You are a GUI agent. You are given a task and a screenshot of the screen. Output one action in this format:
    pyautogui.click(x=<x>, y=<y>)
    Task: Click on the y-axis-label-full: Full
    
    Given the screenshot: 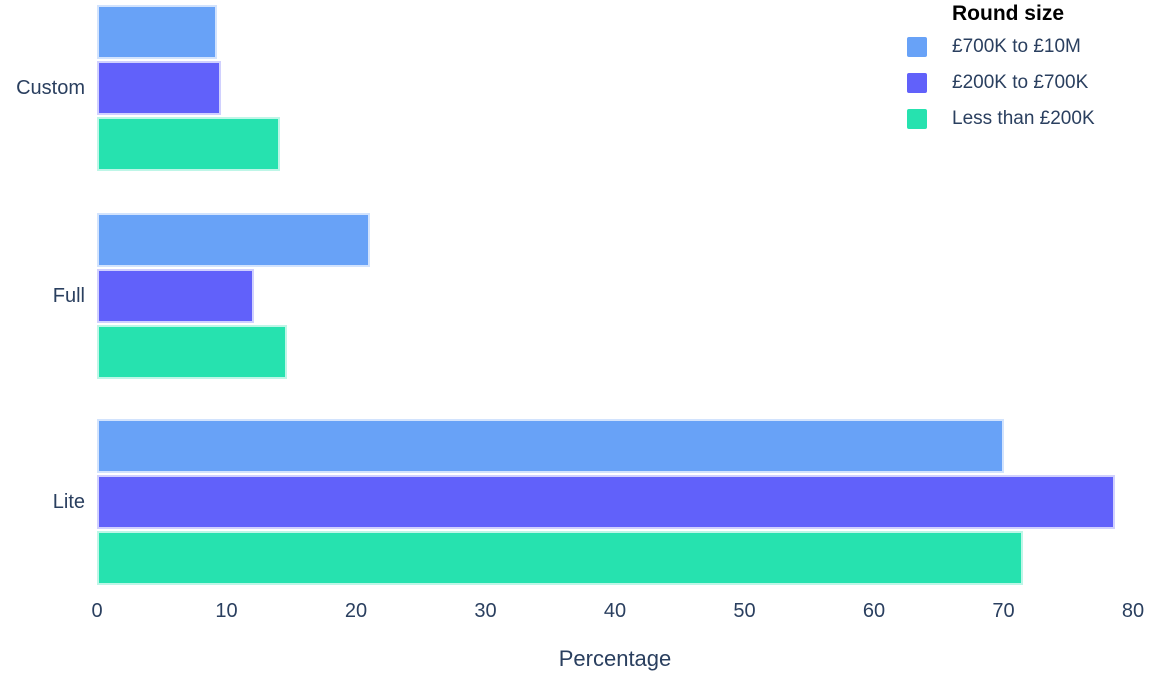 What is the action you would take?
    pyautogui.click(x=68, y=296)
    